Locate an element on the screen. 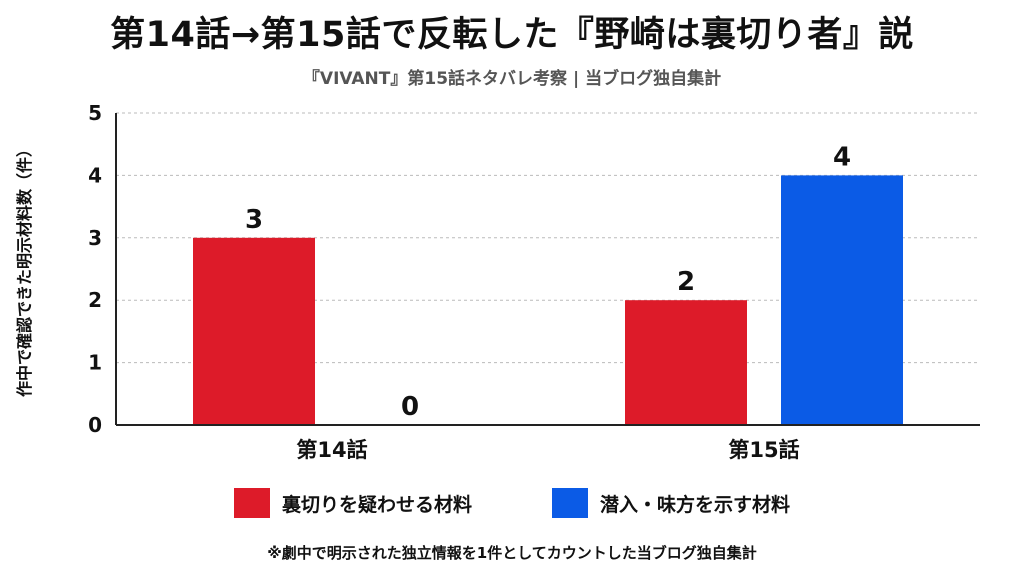 The width and height of the screenshot is (1024, 576). y-tick-label: 3 is located at coordinates (95, 238).